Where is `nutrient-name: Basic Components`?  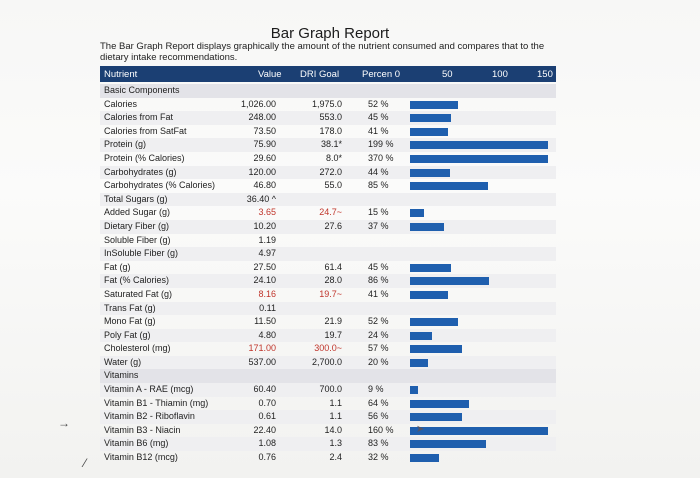
nutrient-name: Basic Components is located at coordinates (142, 90).